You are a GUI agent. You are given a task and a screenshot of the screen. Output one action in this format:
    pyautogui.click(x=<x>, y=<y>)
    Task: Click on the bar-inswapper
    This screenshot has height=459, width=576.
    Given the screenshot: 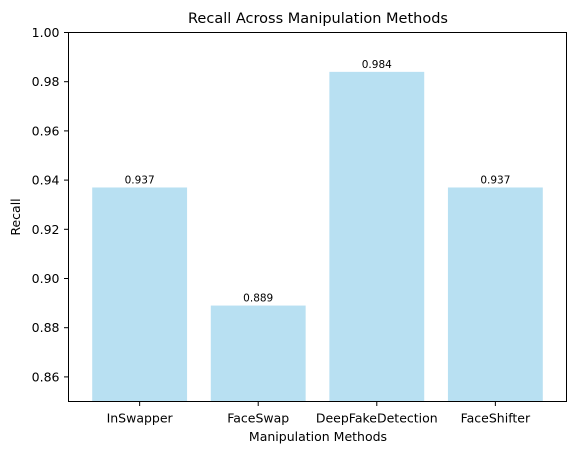 What is the action you would take?
    pyautogui.click(x=140, y=294)
    